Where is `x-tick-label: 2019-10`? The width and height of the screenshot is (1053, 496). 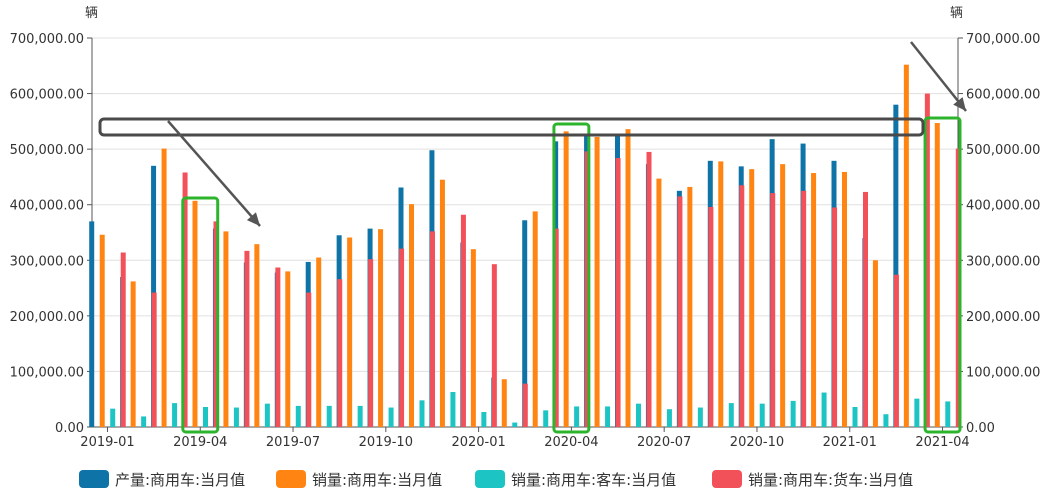
x-tick-label: 2019-10 is located at coordinates (386, 442).